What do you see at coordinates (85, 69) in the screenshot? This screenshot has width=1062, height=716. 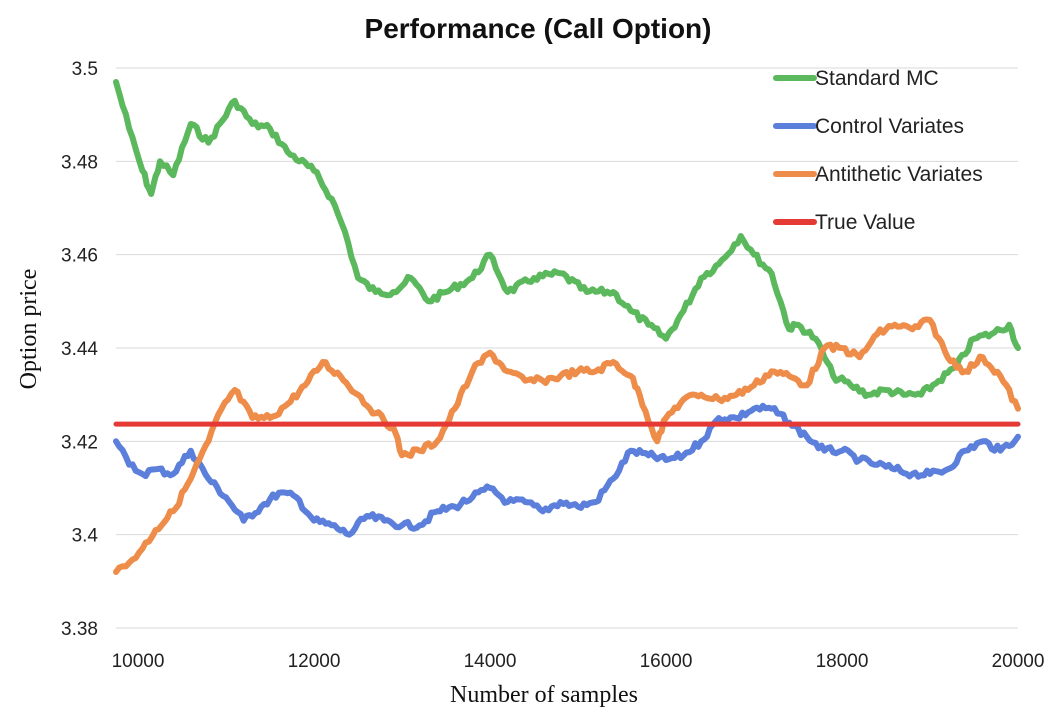 I see `y-tick-label: 3.5` at bounding box center [85, 69].